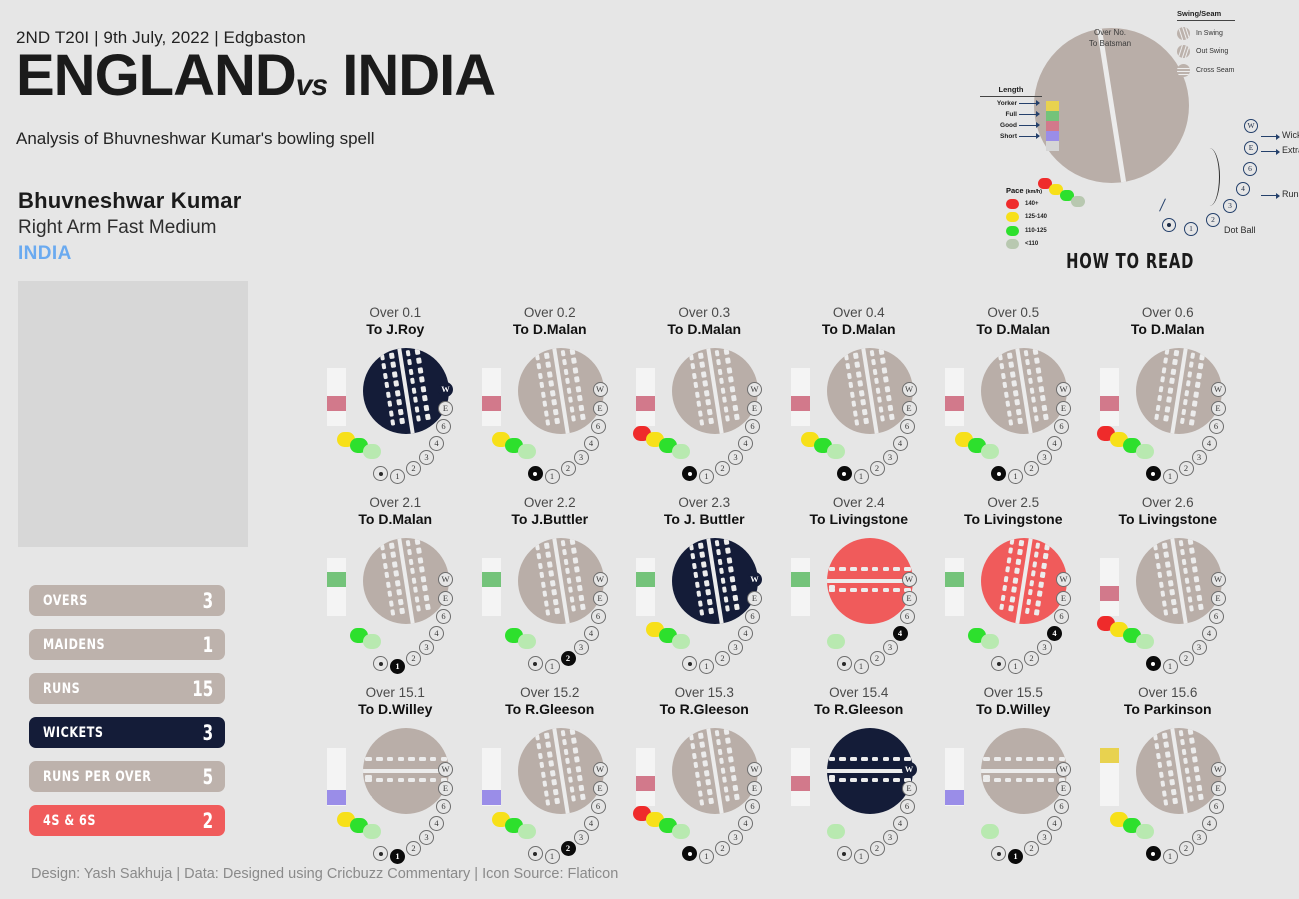 This screenshot has height=899, width=1299. I want to click on ball-card: Over 0.3 To D.Malan 1 2 3 4 6 E W, so click(704, 400).